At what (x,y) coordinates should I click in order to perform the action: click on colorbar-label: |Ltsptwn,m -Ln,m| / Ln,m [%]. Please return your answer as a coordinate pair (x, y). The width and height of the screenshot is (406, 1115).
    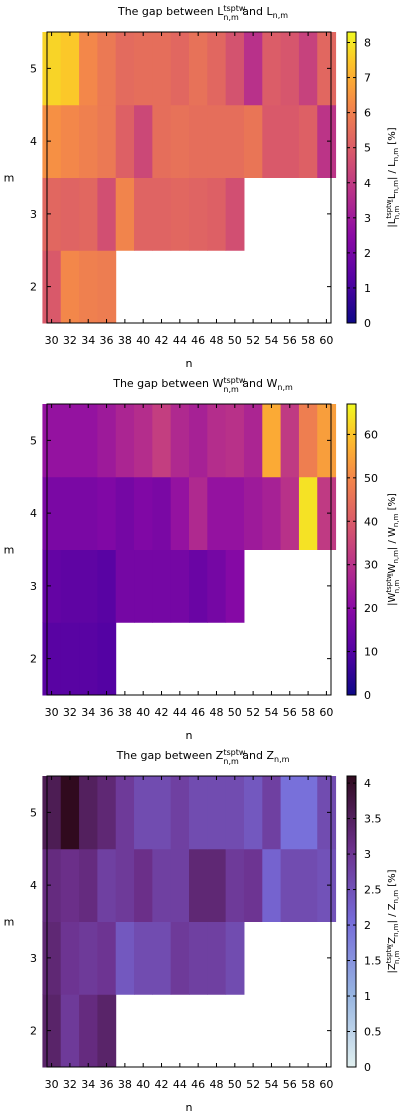
    Looking at the image, I should click on (393, 177).